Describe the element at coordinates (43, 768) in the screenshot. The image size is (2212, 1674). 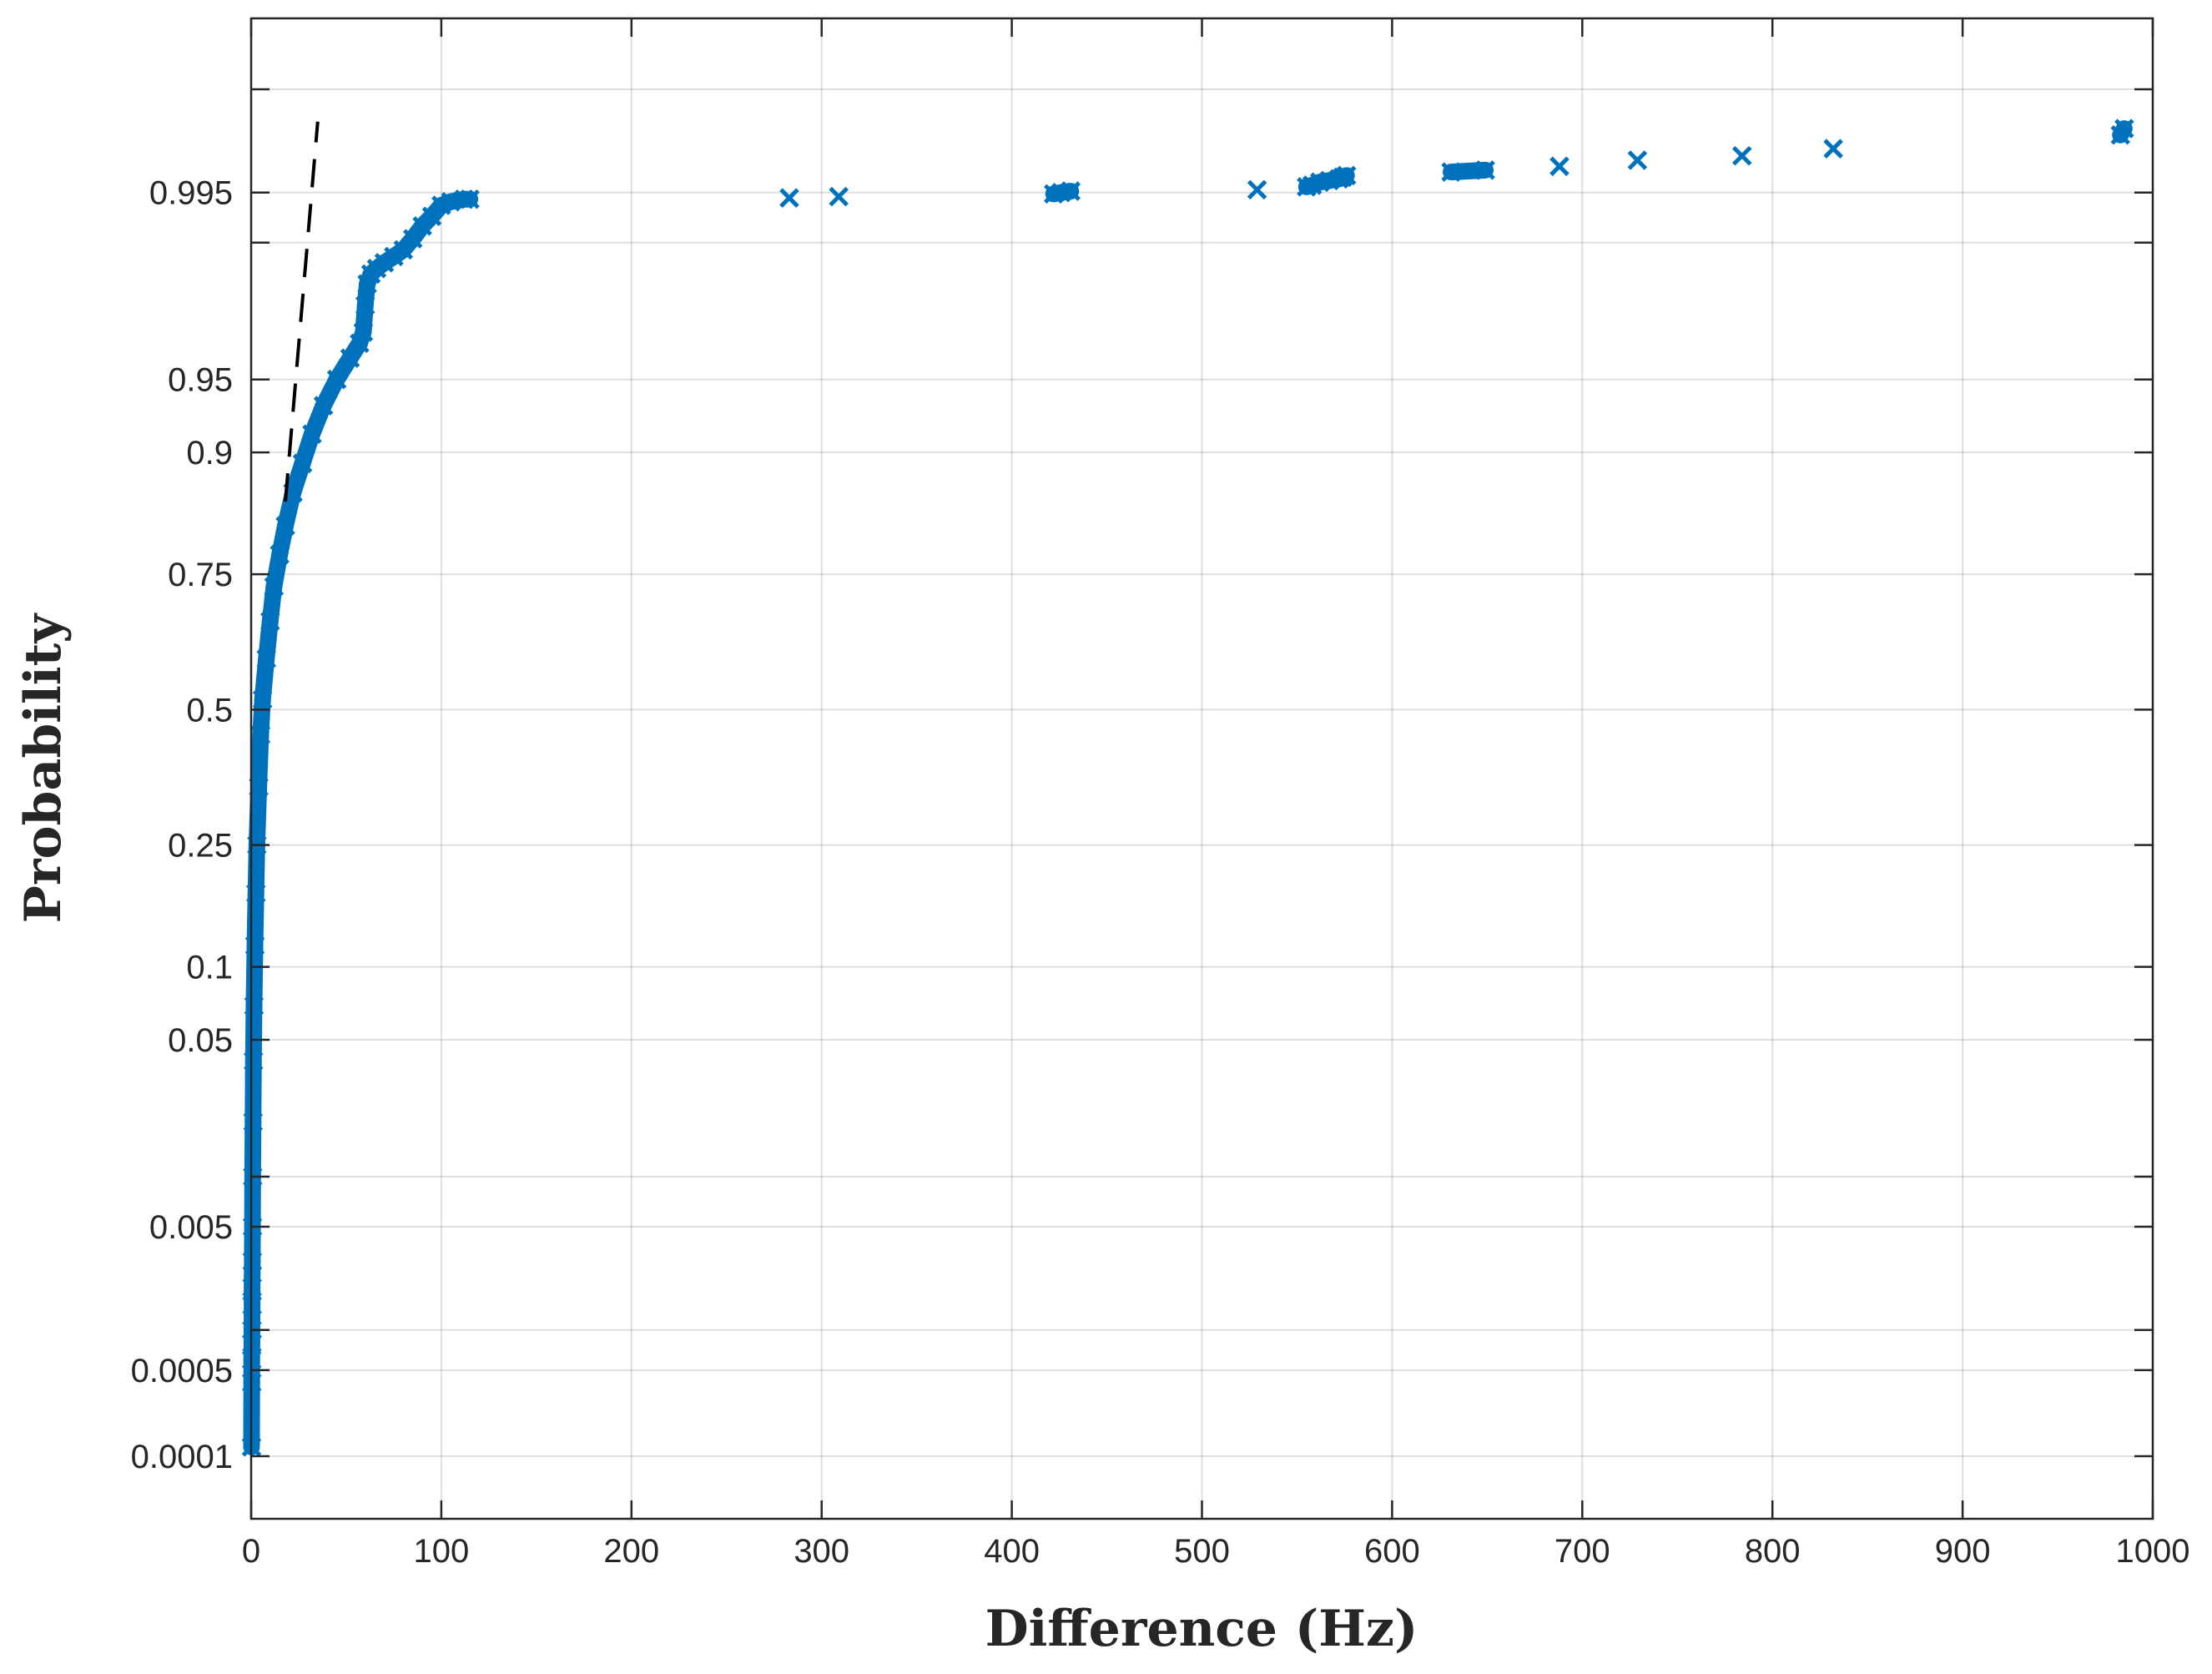
I see `y-axis-title: Probability` at that location.